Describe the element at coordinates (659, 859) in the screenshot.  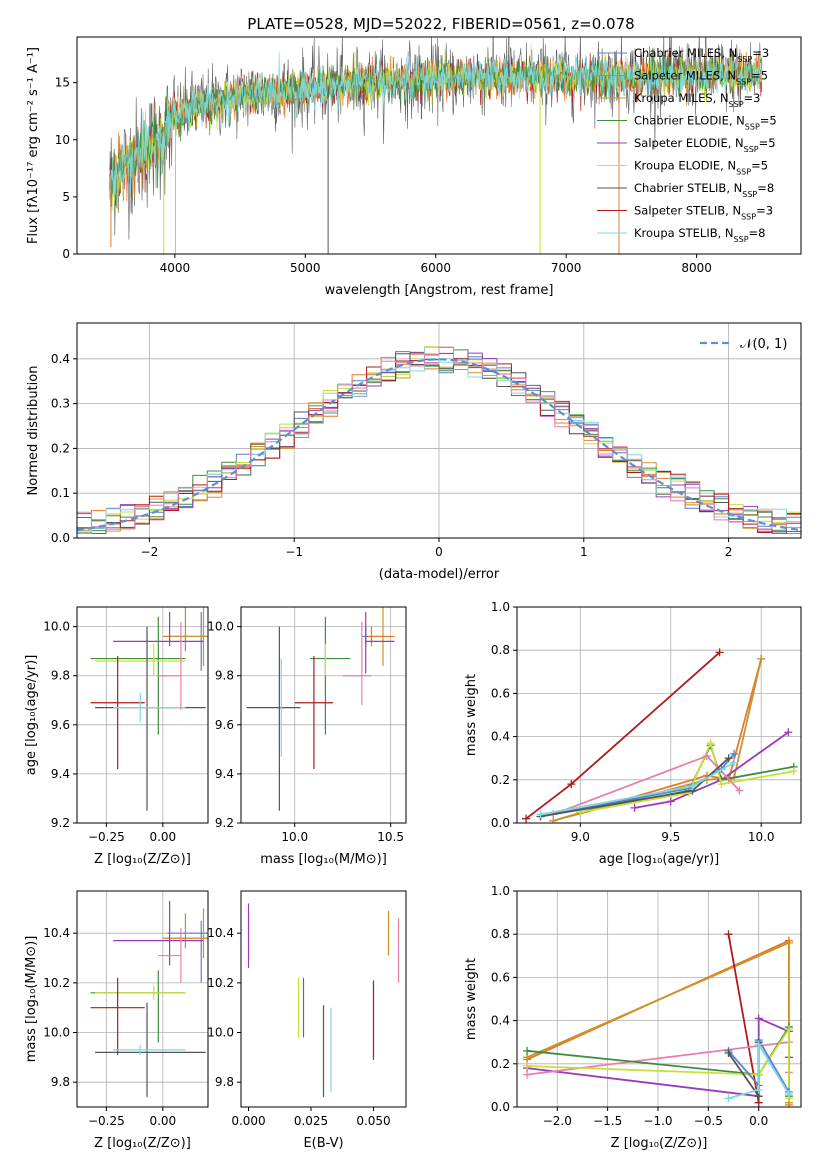
I see `x-axis-label: age [log₁₀(age/yr)]` at that location.